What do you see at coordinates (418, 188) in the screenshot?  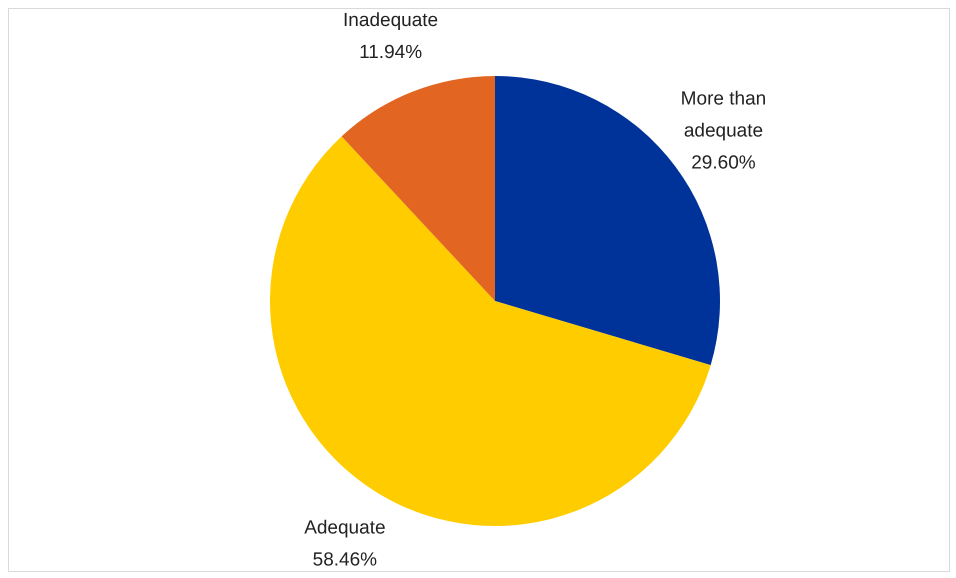 I see `pie-slice` at bounding box center [418, 188].